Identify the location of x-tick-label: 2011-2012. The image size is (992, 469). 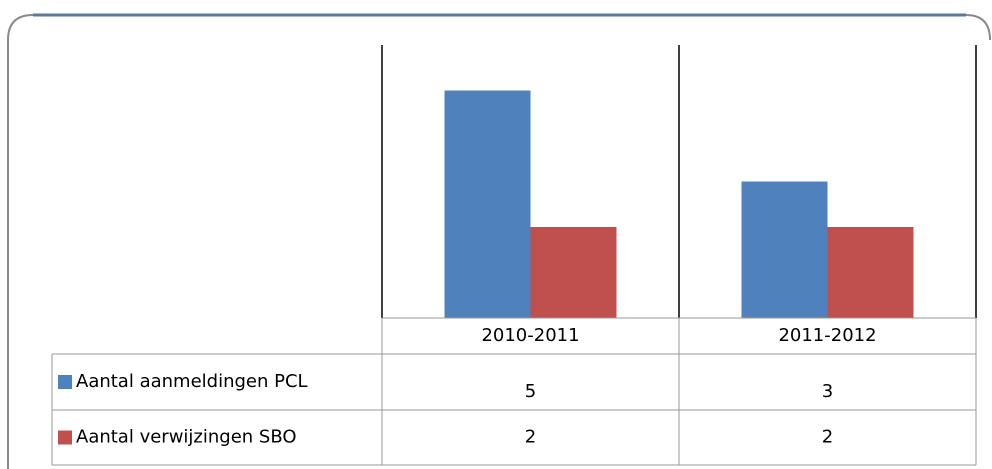
(827, 335).